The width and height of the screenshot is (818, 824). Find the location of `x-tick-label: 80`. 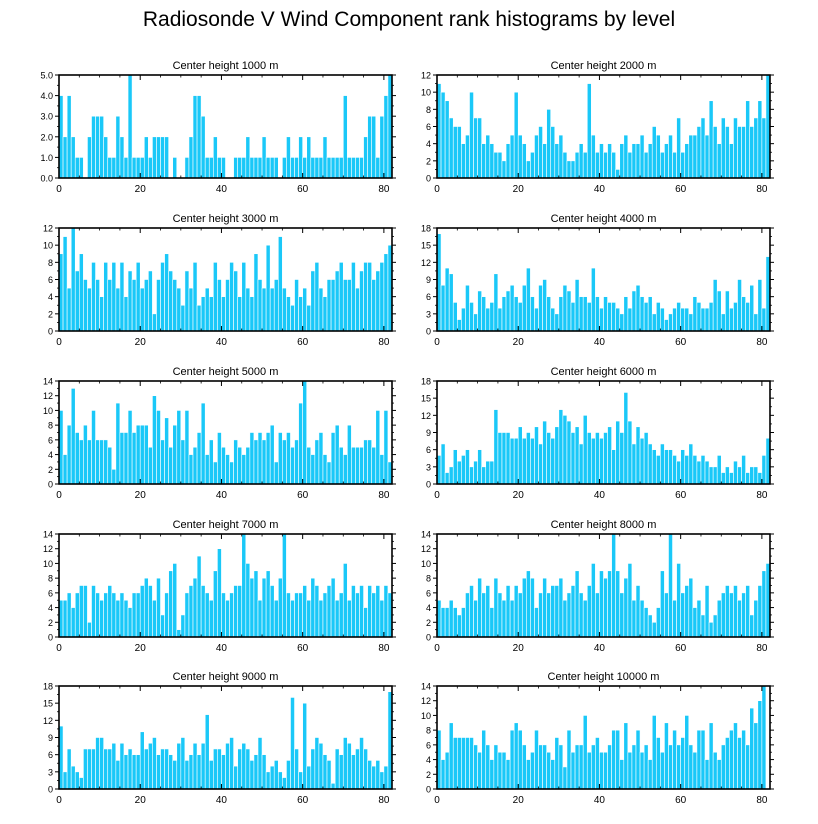

x-tick-label: 80 is located at coordinates (384, 189).